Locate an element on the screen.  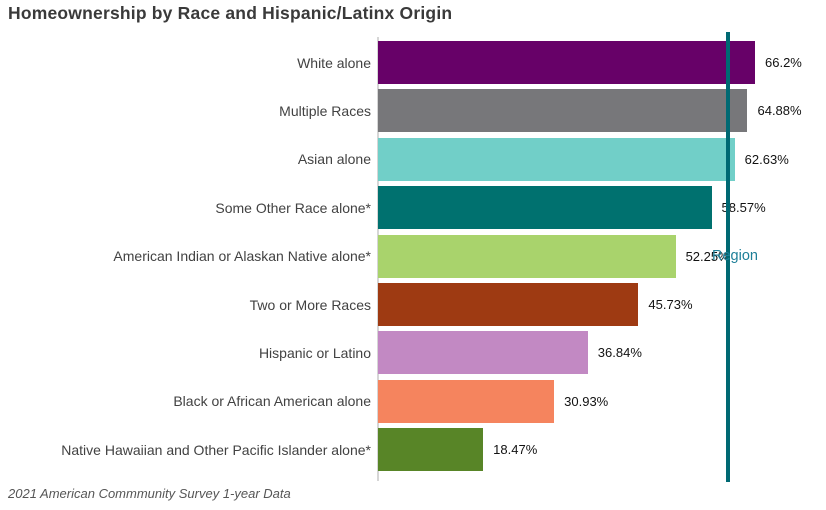
bar-row: Some Other Race alone* 58.57% is located at coordinates (413, 208).